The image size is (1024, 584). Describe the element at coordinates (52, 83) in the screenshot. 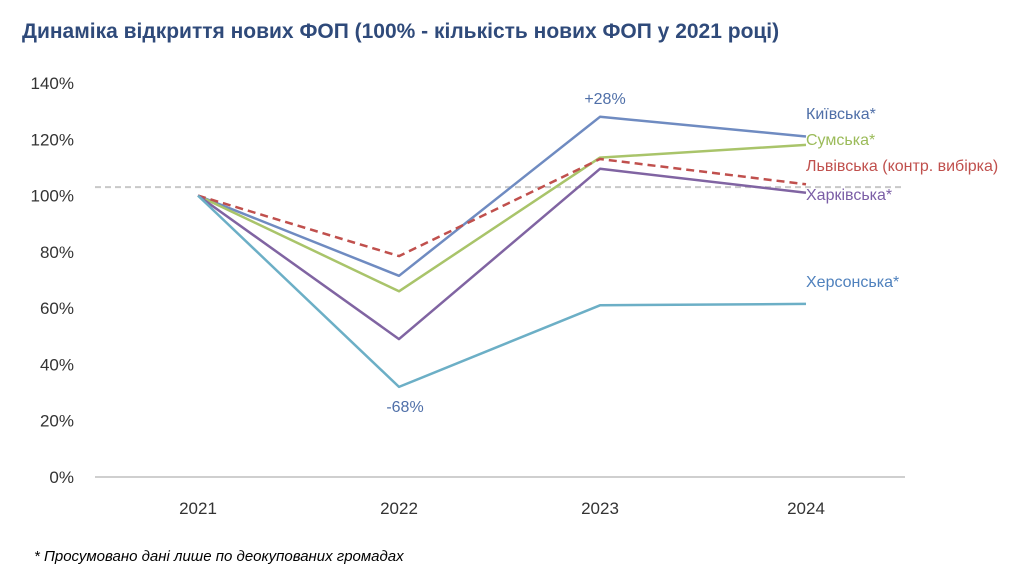

I see `y-tick-label: 140%` at that location.